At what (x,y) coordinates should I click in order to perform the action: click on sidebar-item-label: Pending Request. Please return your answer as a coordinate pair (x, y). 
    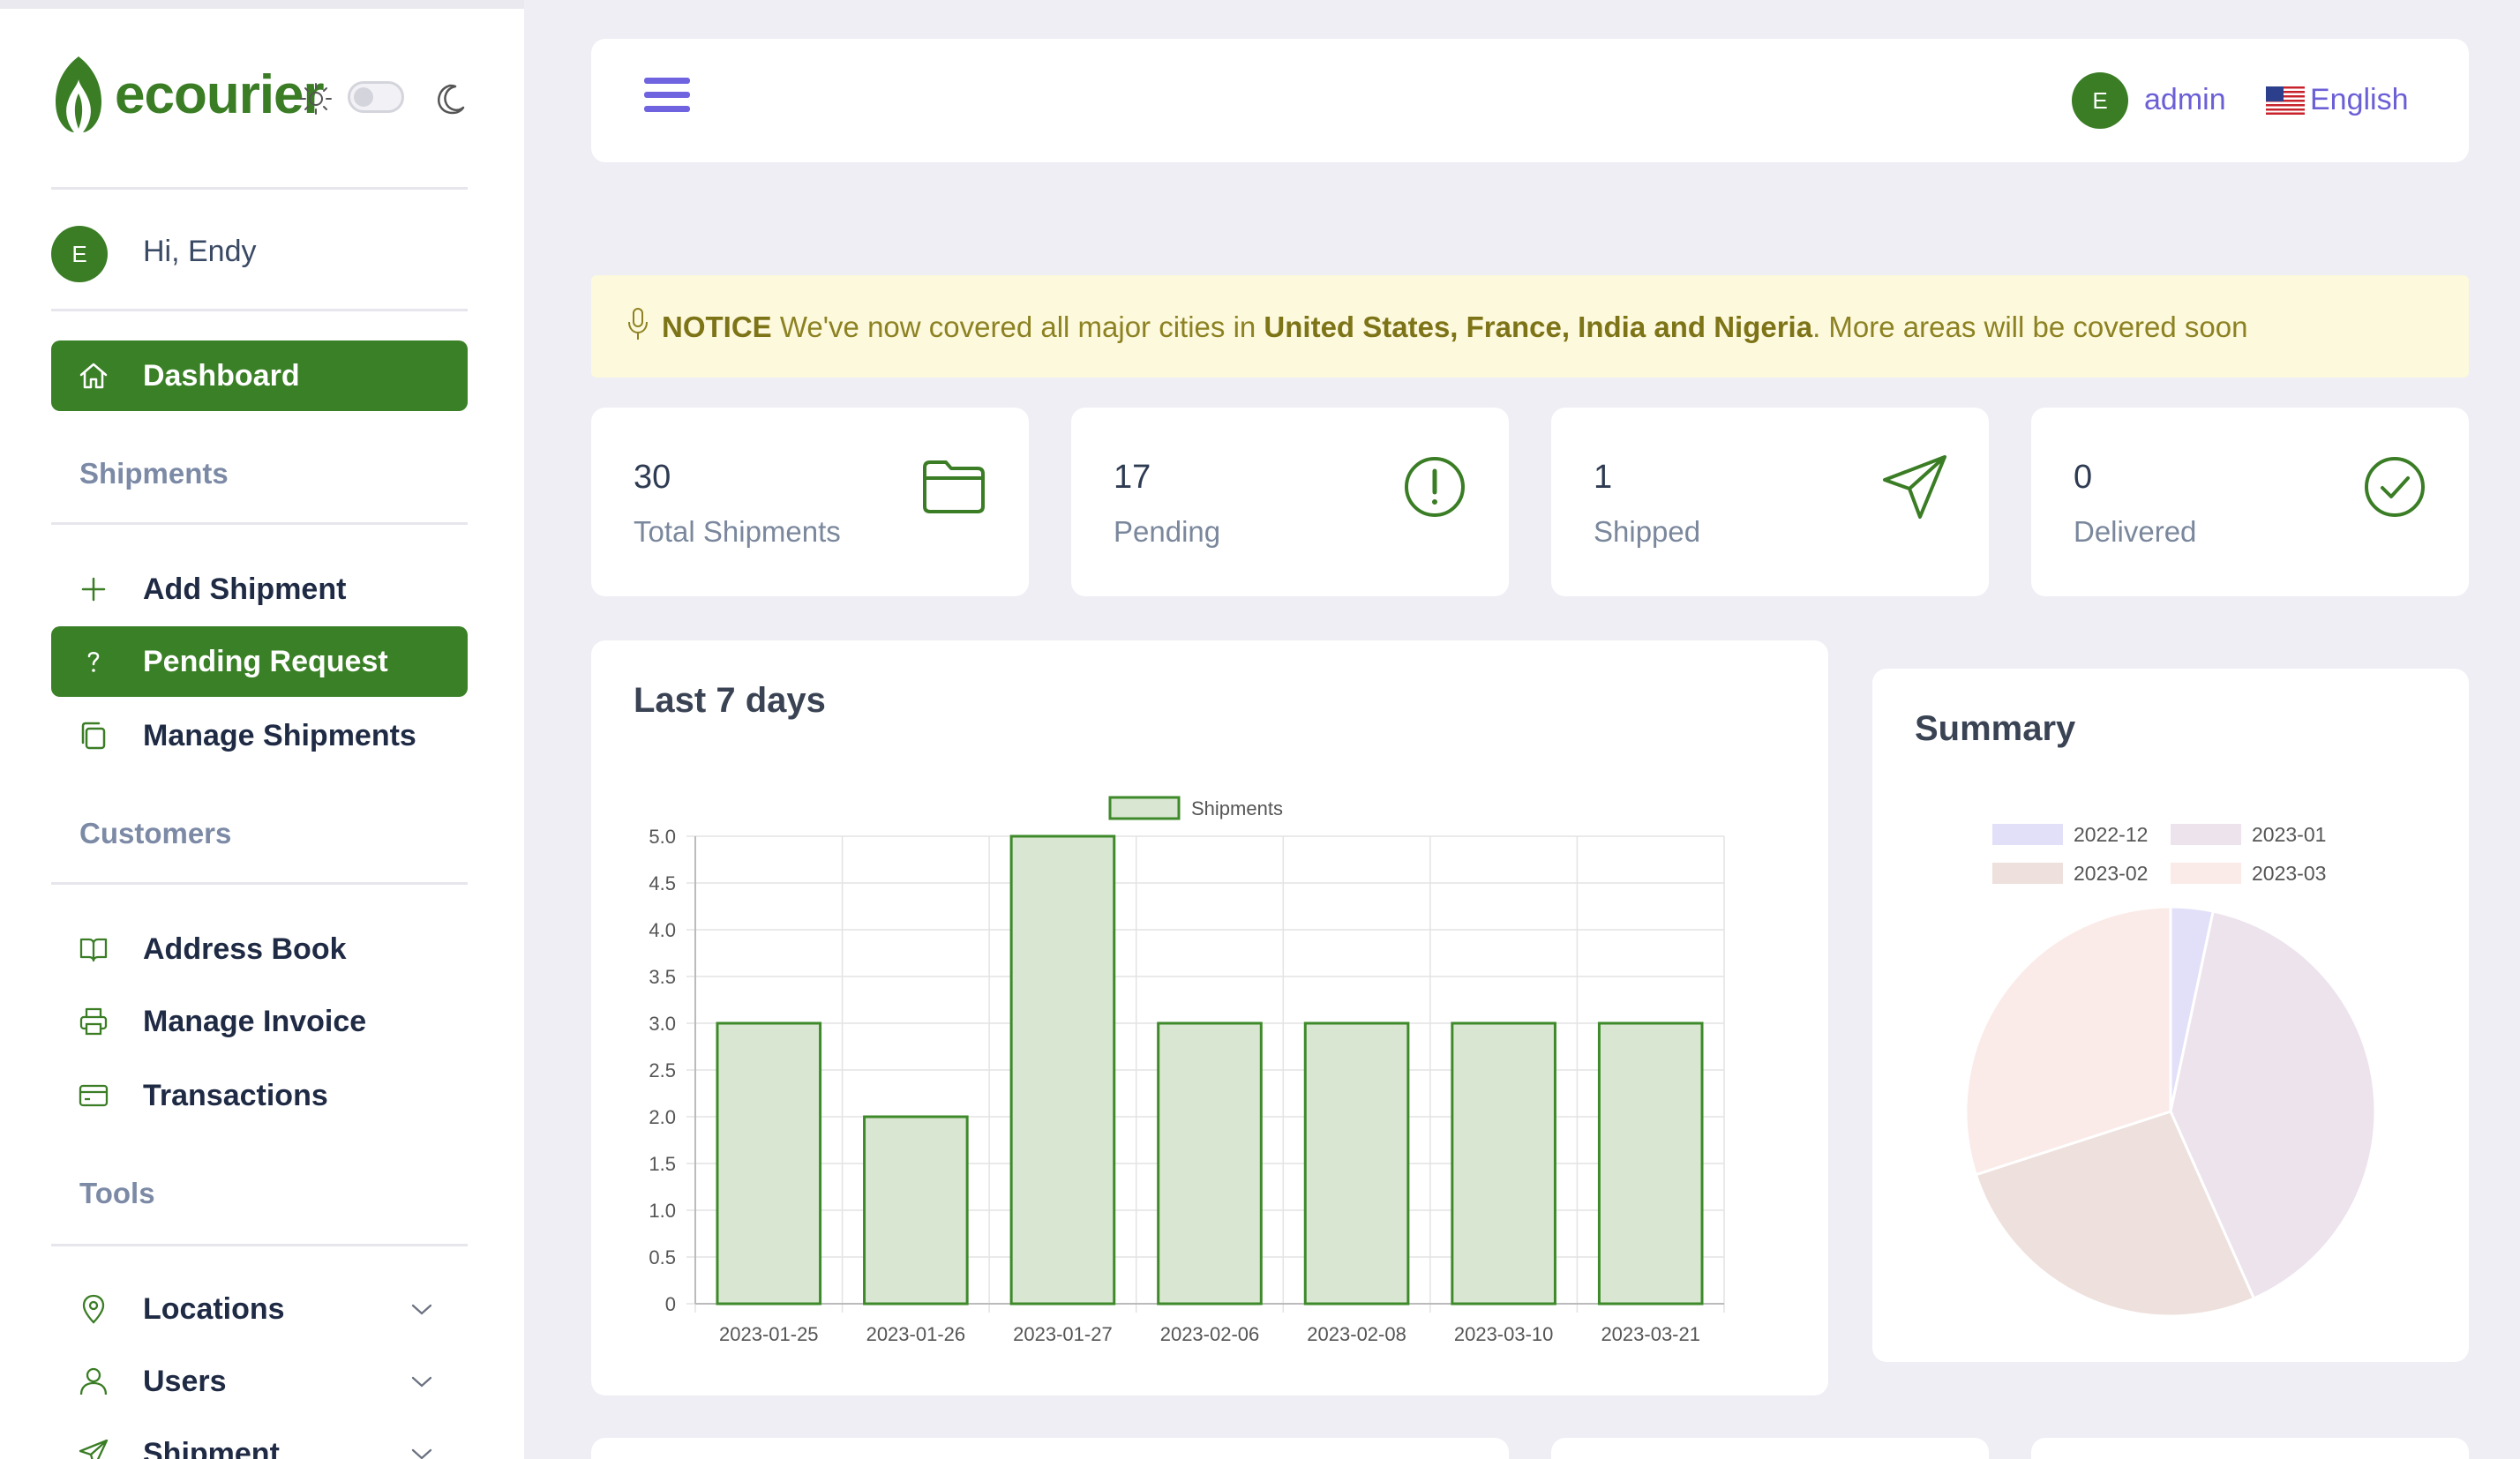
    Looking at the image, I should click on (265, 661).